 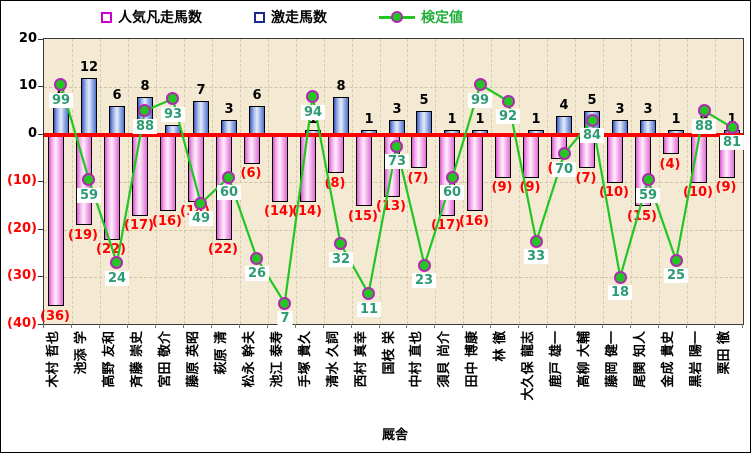 What do you see at coordinates (259, 17) in the screenshot?
I see `gekiso-legend-swatch-icon` at bounding box center [259, 17].